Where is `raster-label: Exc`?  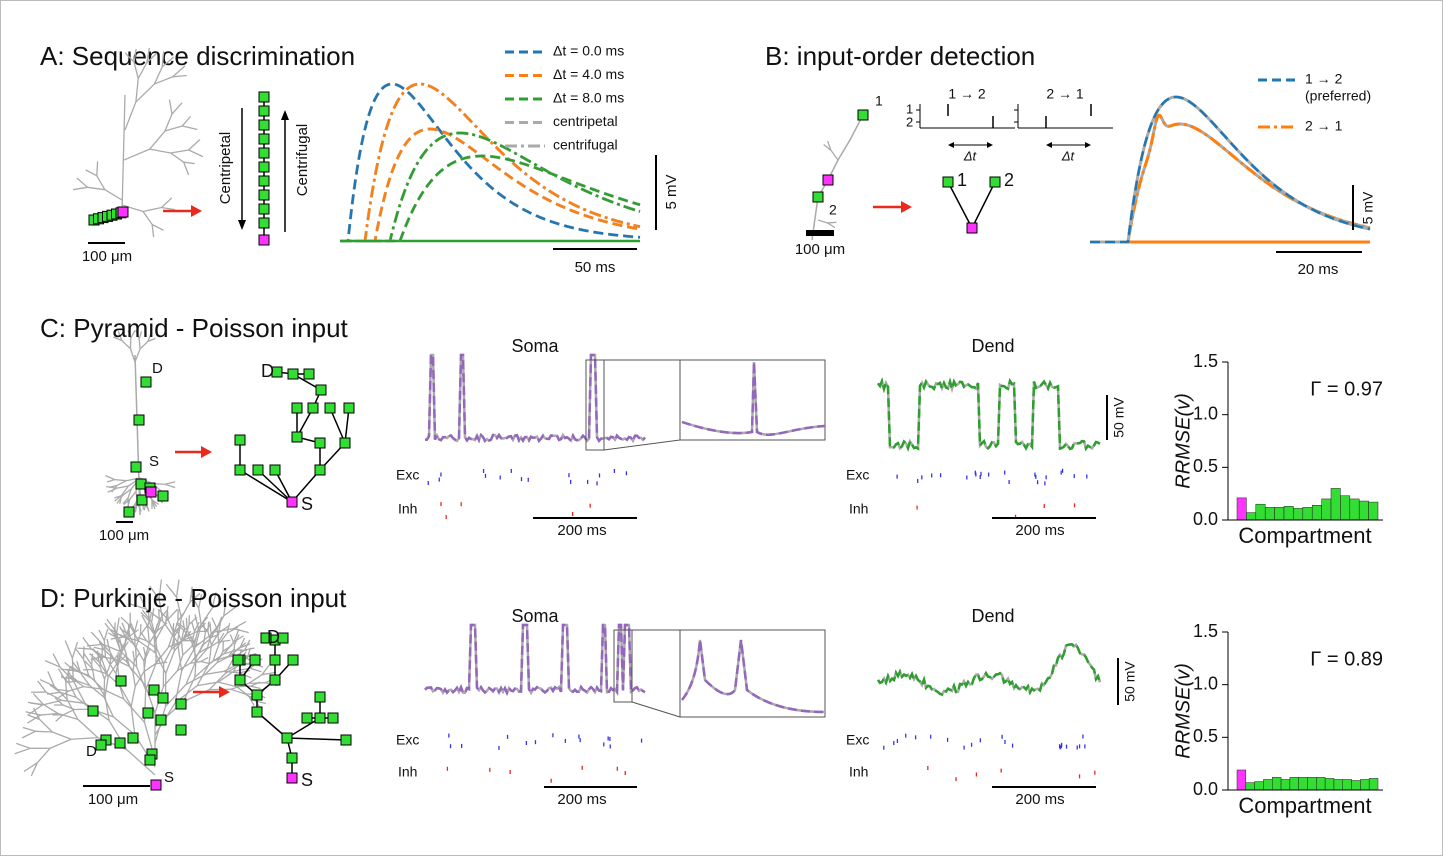
raster-label: Exc is located at coordinates (407, 740).